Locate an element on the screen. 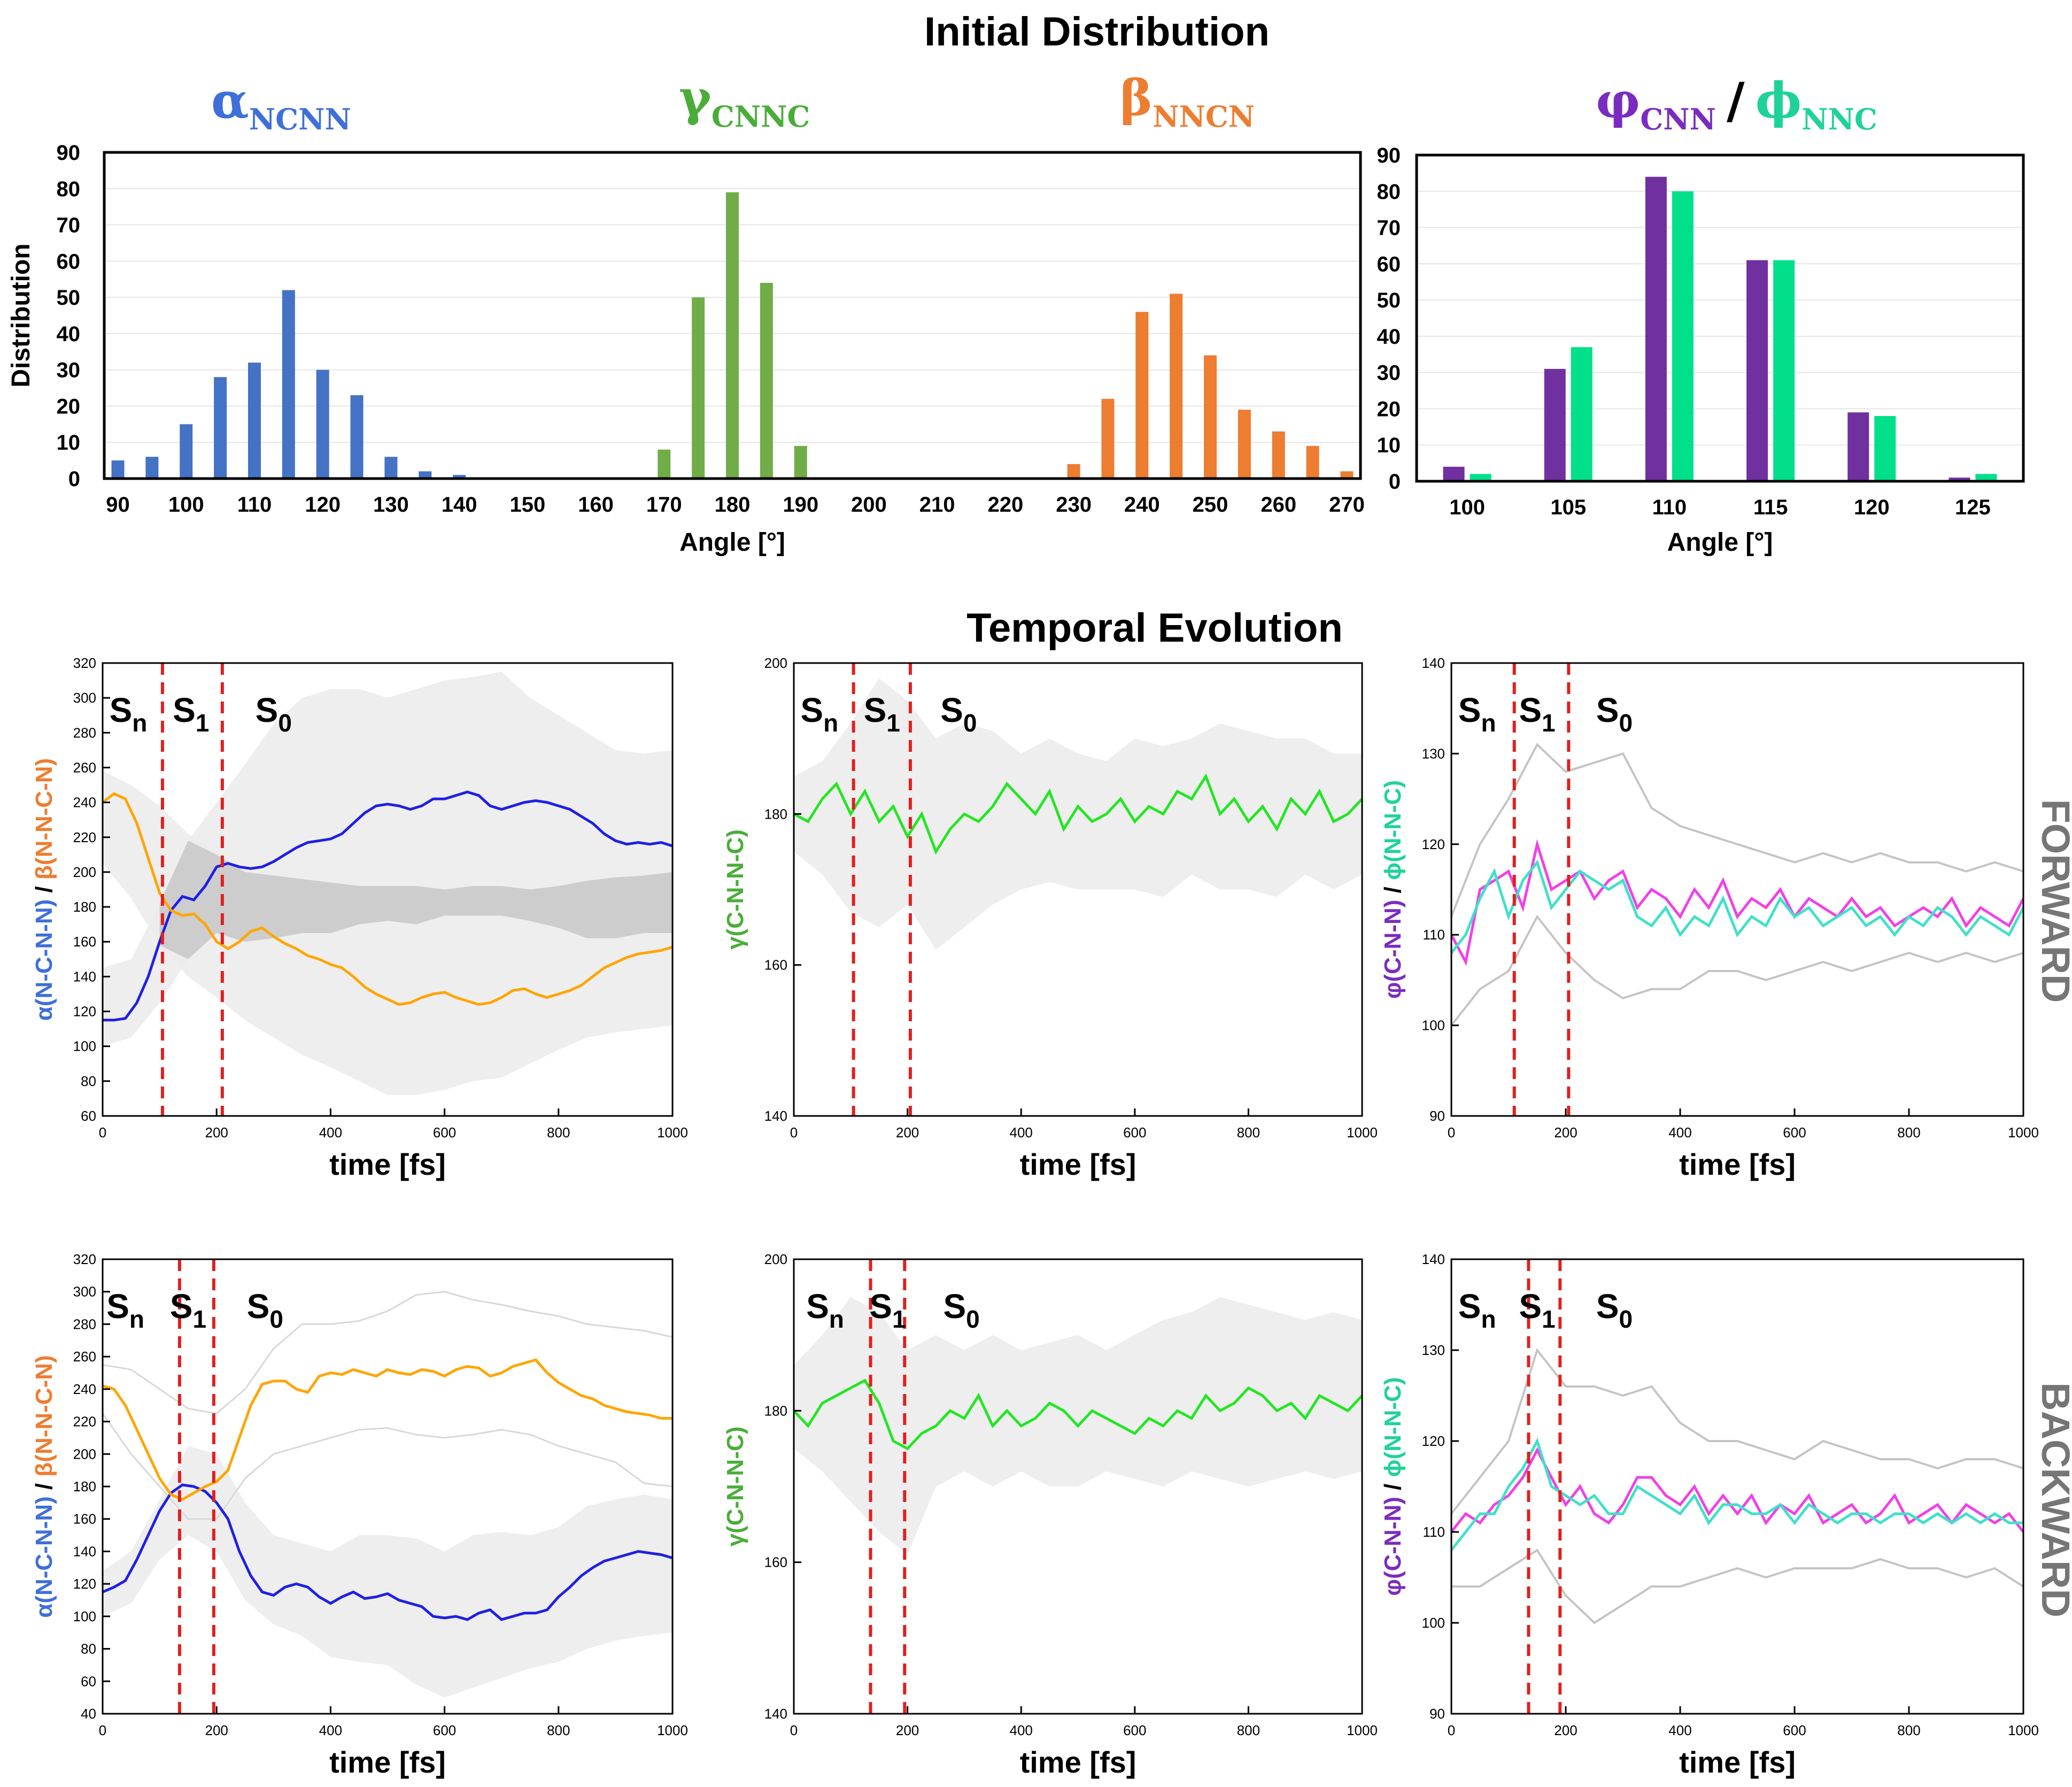 Image resolution: width=2072 pixels, height=1787 pixels. y-tick-label: 50 is located at coordinates (1389, 300).